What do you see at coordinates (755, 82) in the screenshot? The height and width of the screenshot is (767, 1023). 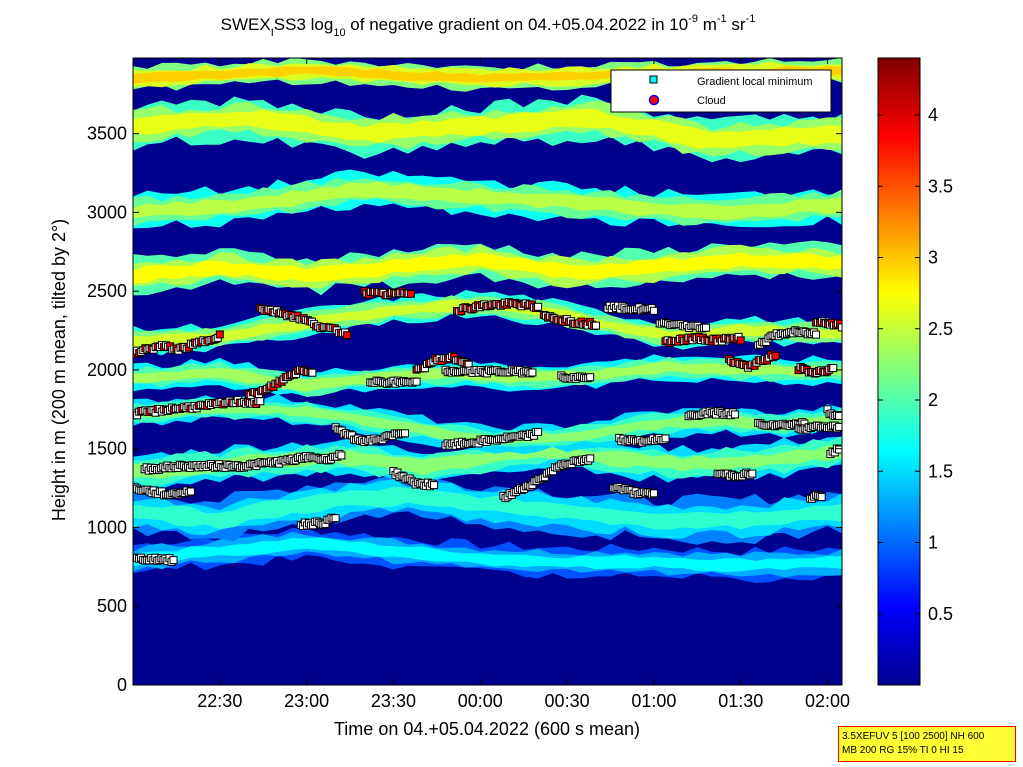 I see `legend-label-minimum: Gradient local minimum` at bounding box center [755, 82].